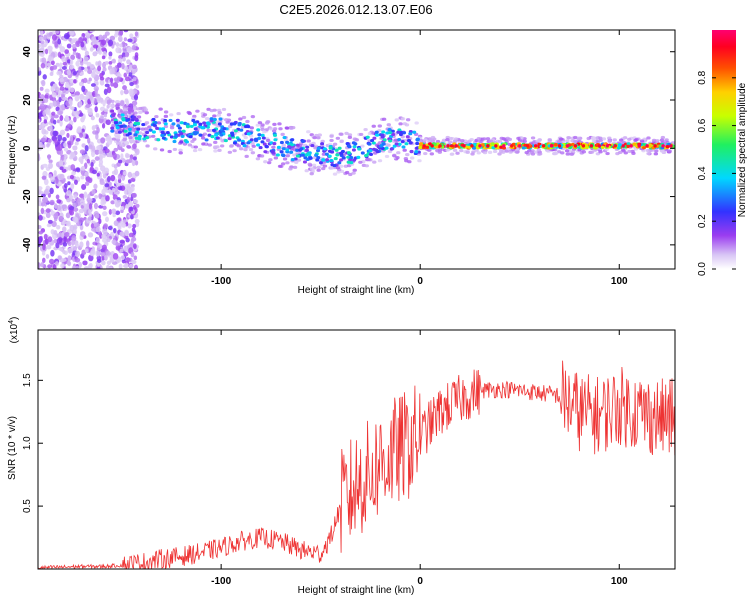 The width and height of the screenshot is (750, 600). What do you see at coordinates (27, 148) in the screenshot?
I see `spectrogram-y-tick-label: 0` at bounding box center [27, 148].